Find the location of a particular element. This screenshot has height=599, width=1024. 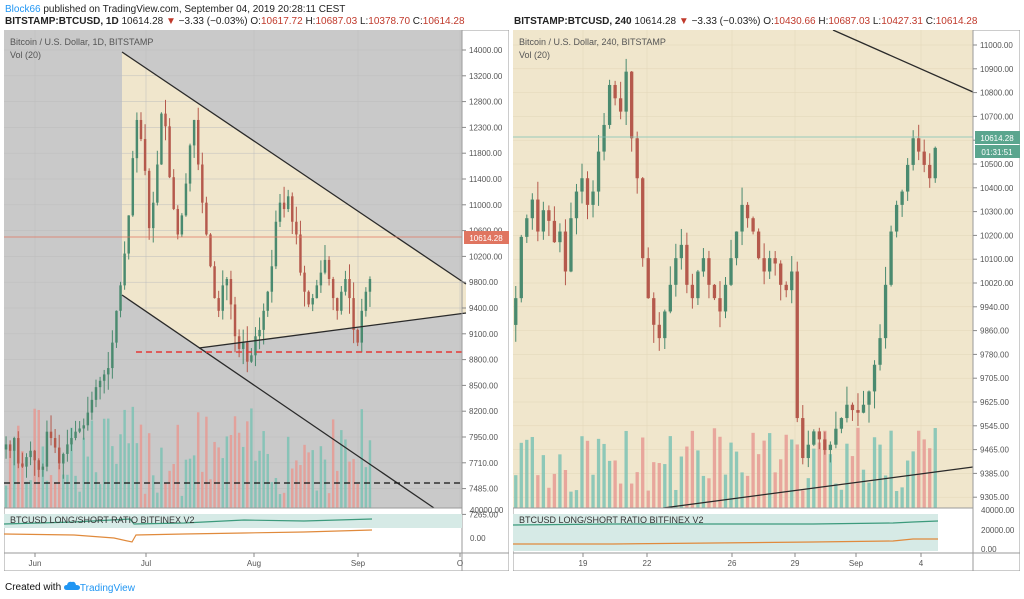

y-tick-label: 10300.00 is located at coordinates (997, 212).